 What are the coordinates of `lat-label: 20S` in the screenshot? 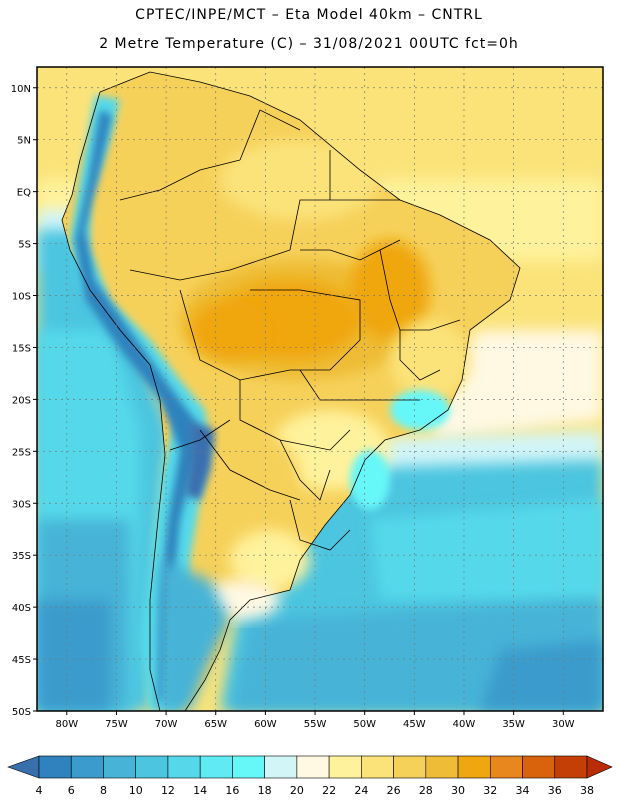 It's located at (21, 400).